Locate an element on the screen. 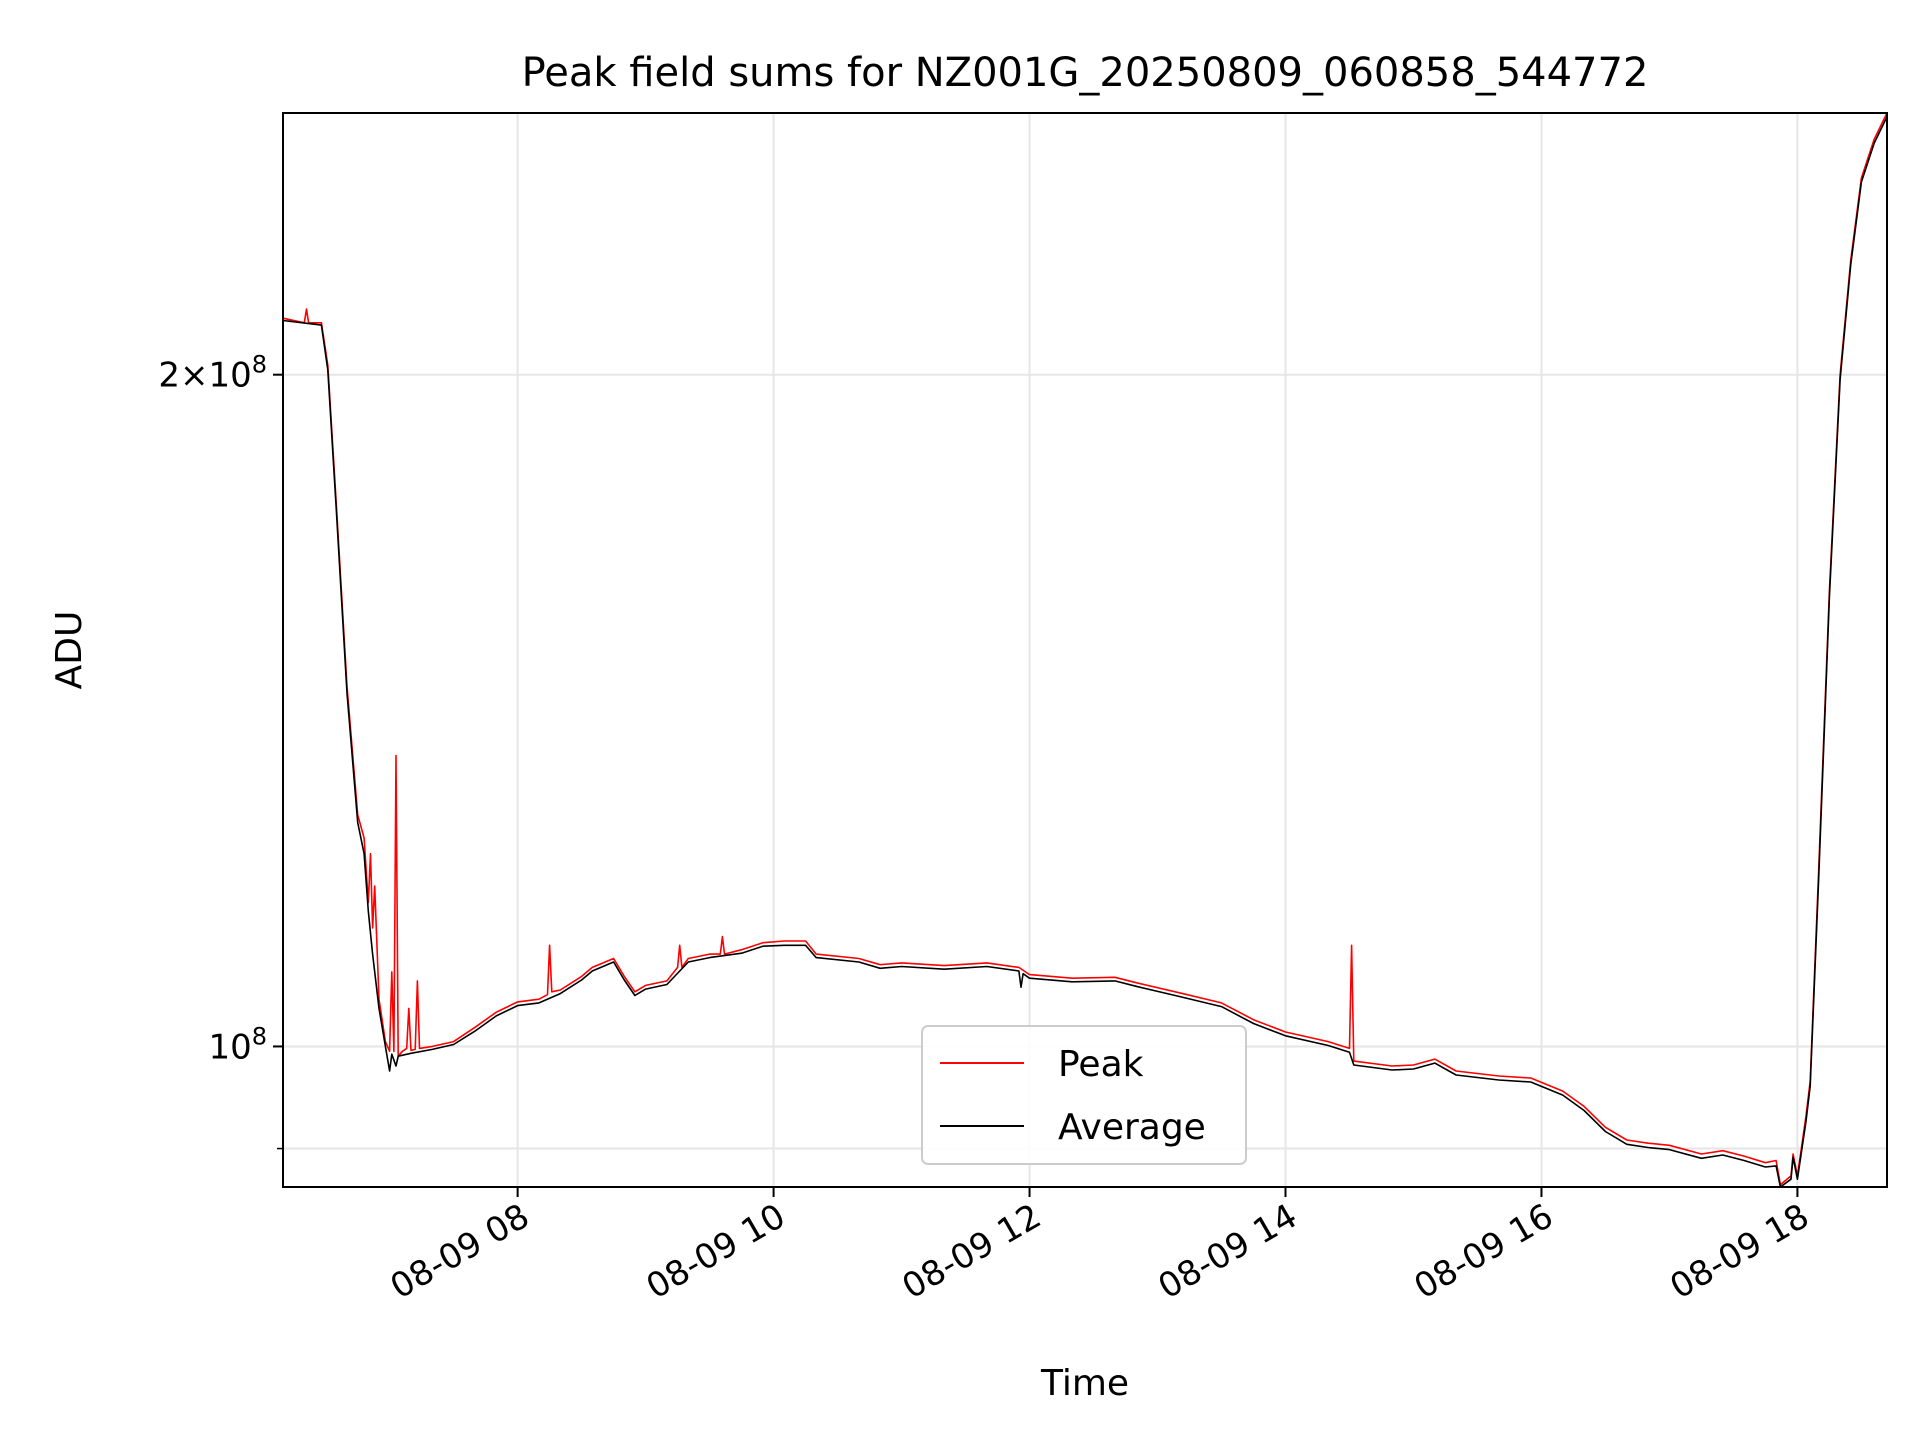 The image size is (1920, 1440). legend-box is located at coordinates (1084, 1095).